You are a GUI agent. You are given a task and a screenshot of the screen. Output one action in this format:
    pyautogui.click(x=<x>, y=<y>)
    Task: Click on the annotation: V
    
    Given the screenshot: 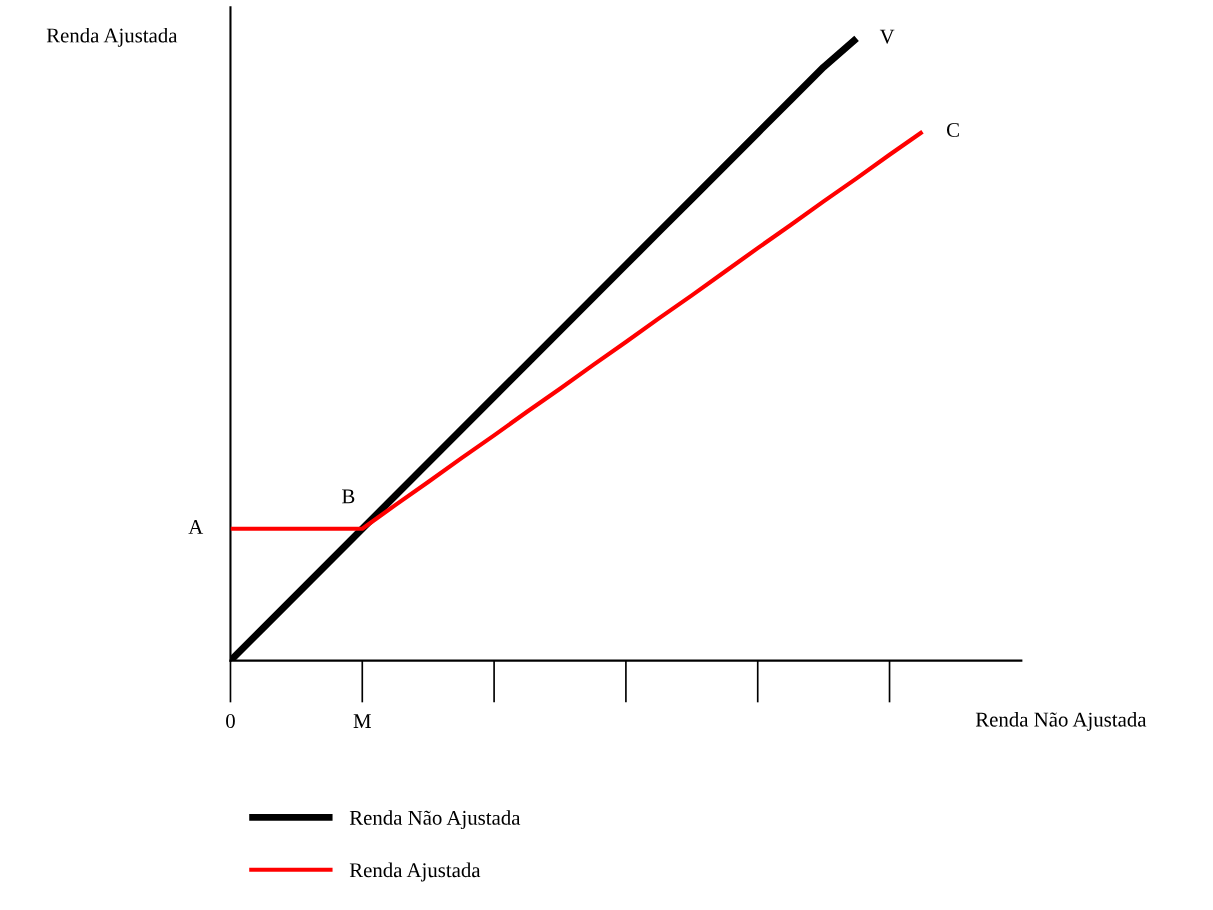 What is the action you would take?
    pyautogui.click(x=887, y=36)
    